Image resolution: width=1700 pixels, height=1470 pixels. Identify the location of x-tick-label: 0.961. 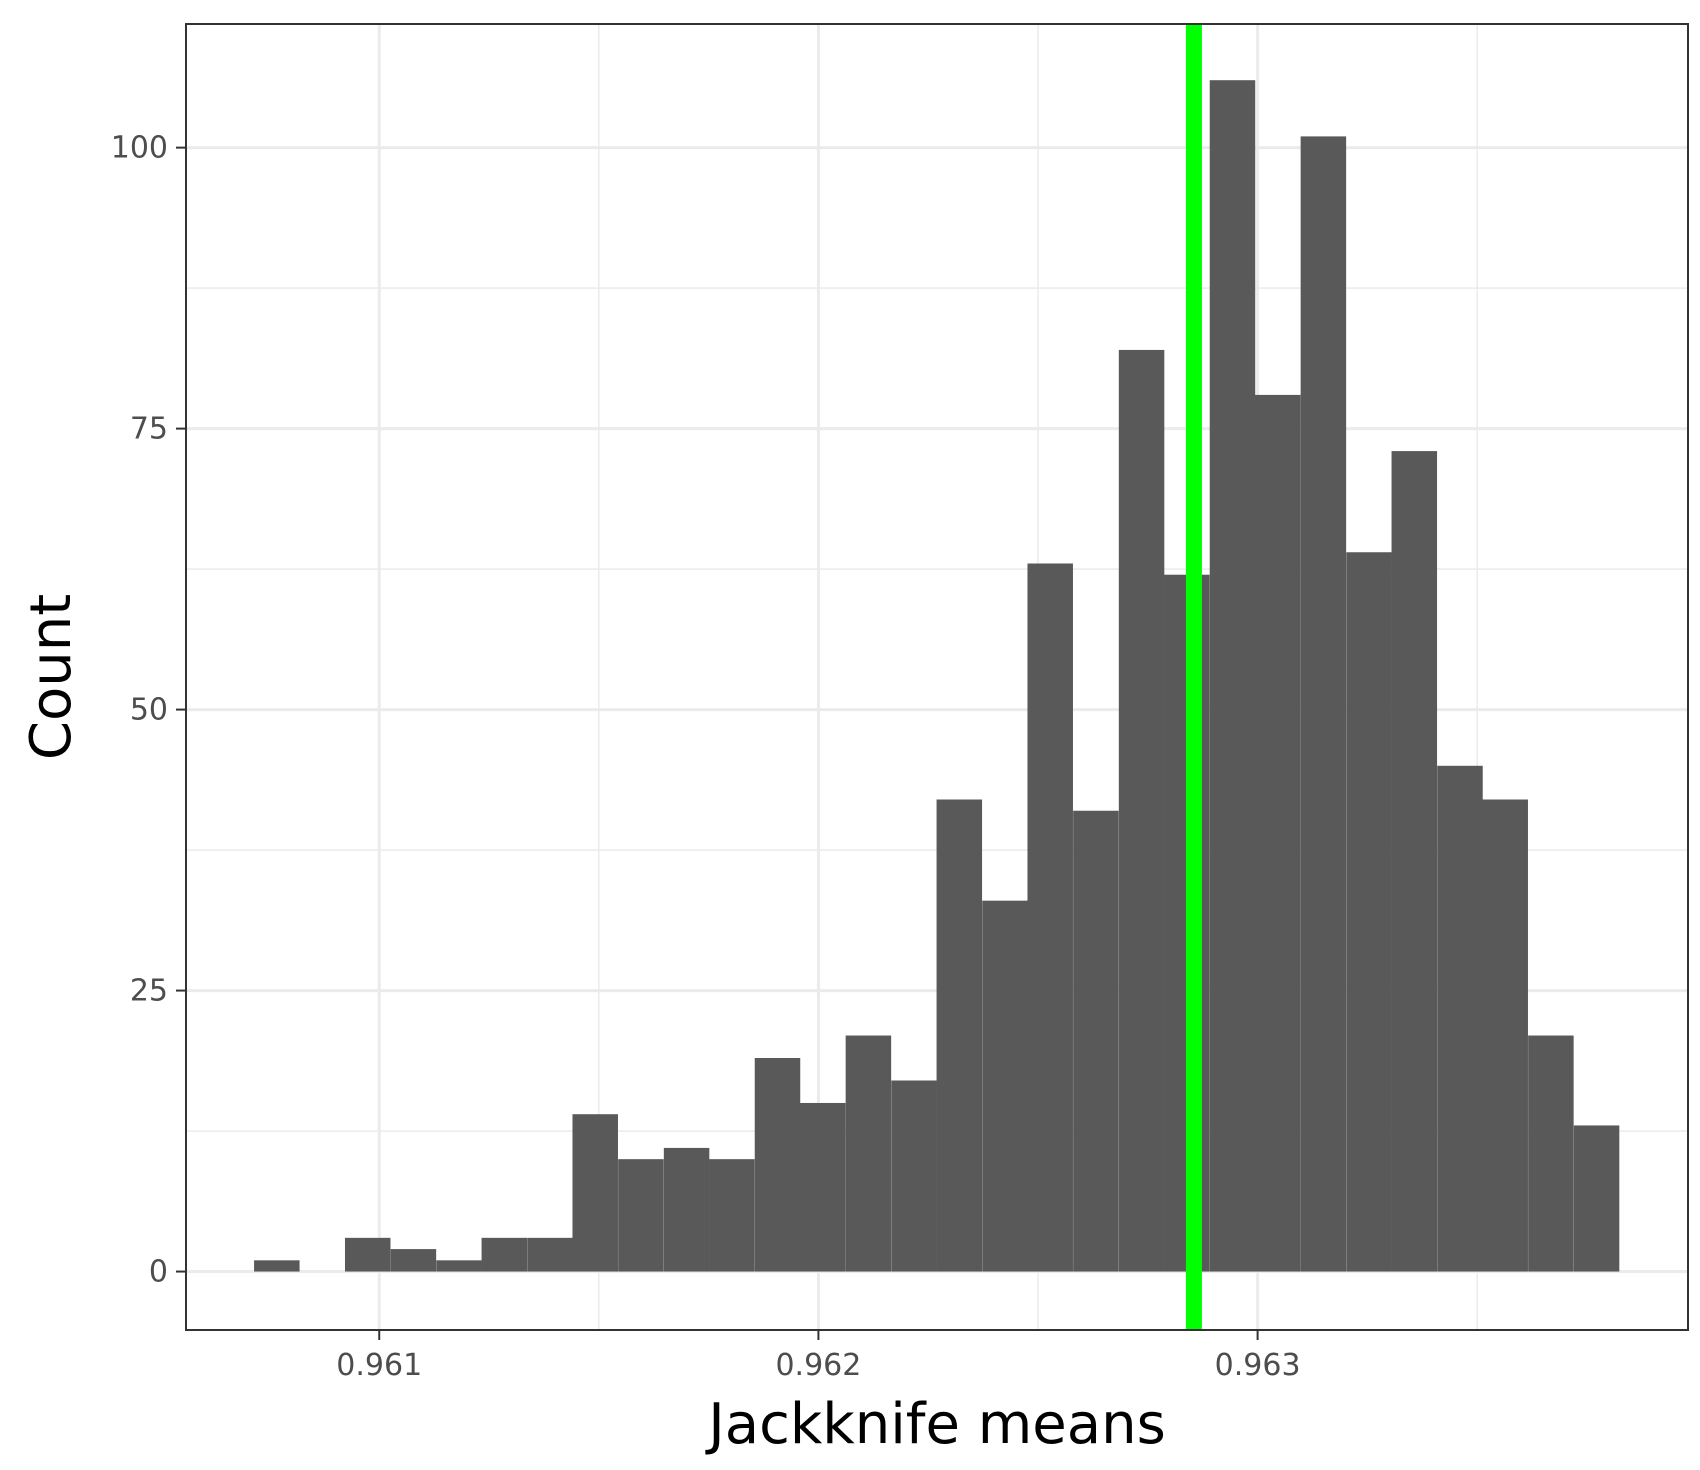
(379, 1365).